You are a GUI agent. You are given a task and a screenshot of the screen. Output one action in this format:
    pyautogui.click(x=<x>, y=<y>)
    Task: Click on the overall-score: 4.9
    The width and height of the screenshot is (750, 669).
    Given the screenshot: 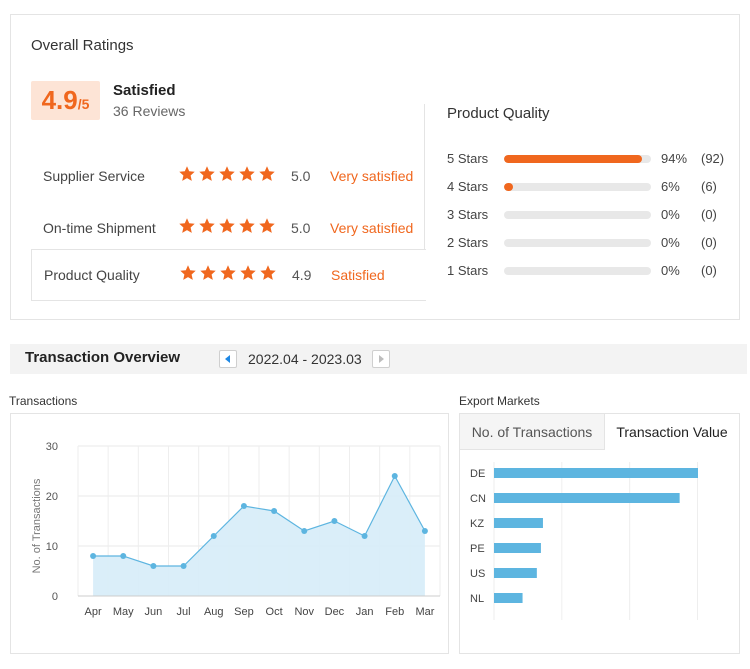 What is the action you would take?
    pyautogui.click(x=59, y=100)
    